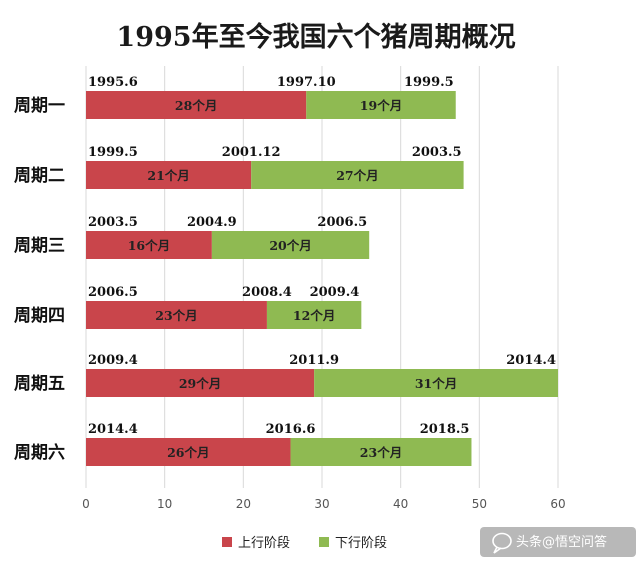  Describe the element at coordinates (429, 82) in the screenshot. I see `date-end-label: 1999.5` at that location.